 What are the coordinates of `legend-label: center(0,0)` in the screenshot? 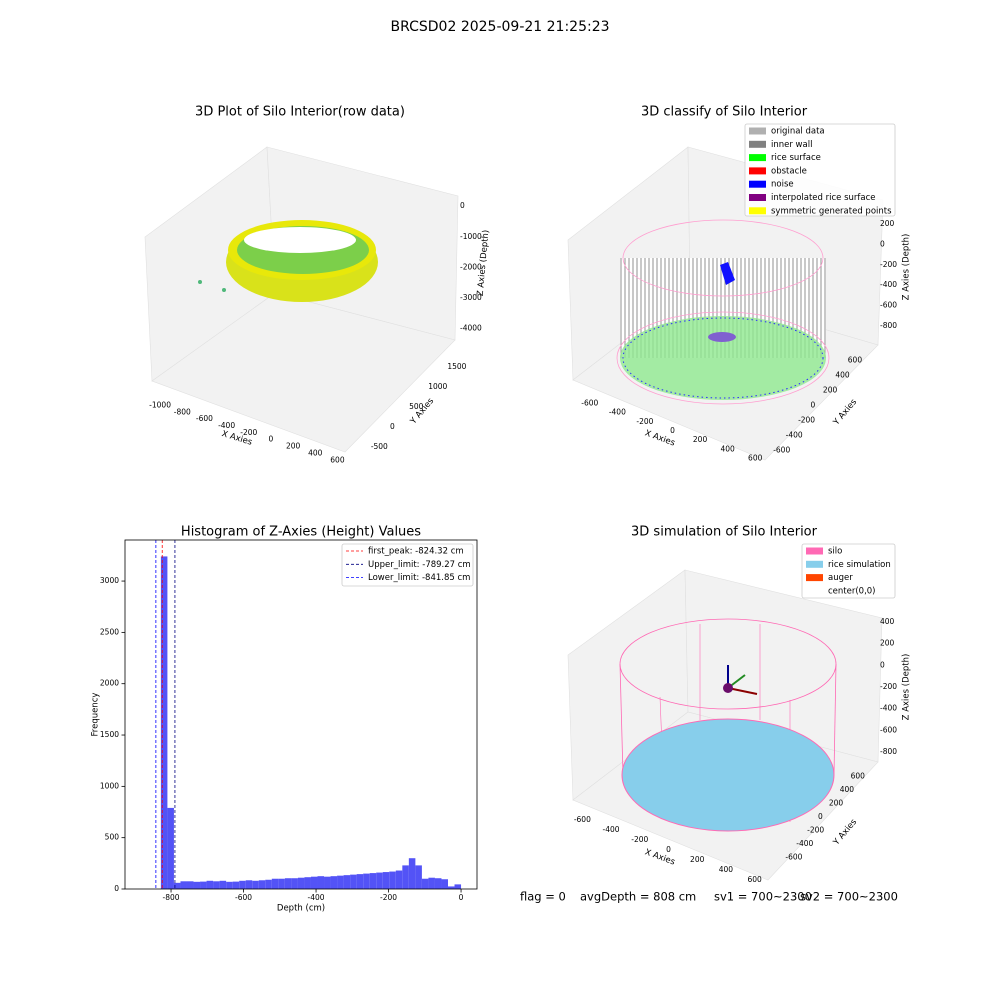 It's located at (852, 591).